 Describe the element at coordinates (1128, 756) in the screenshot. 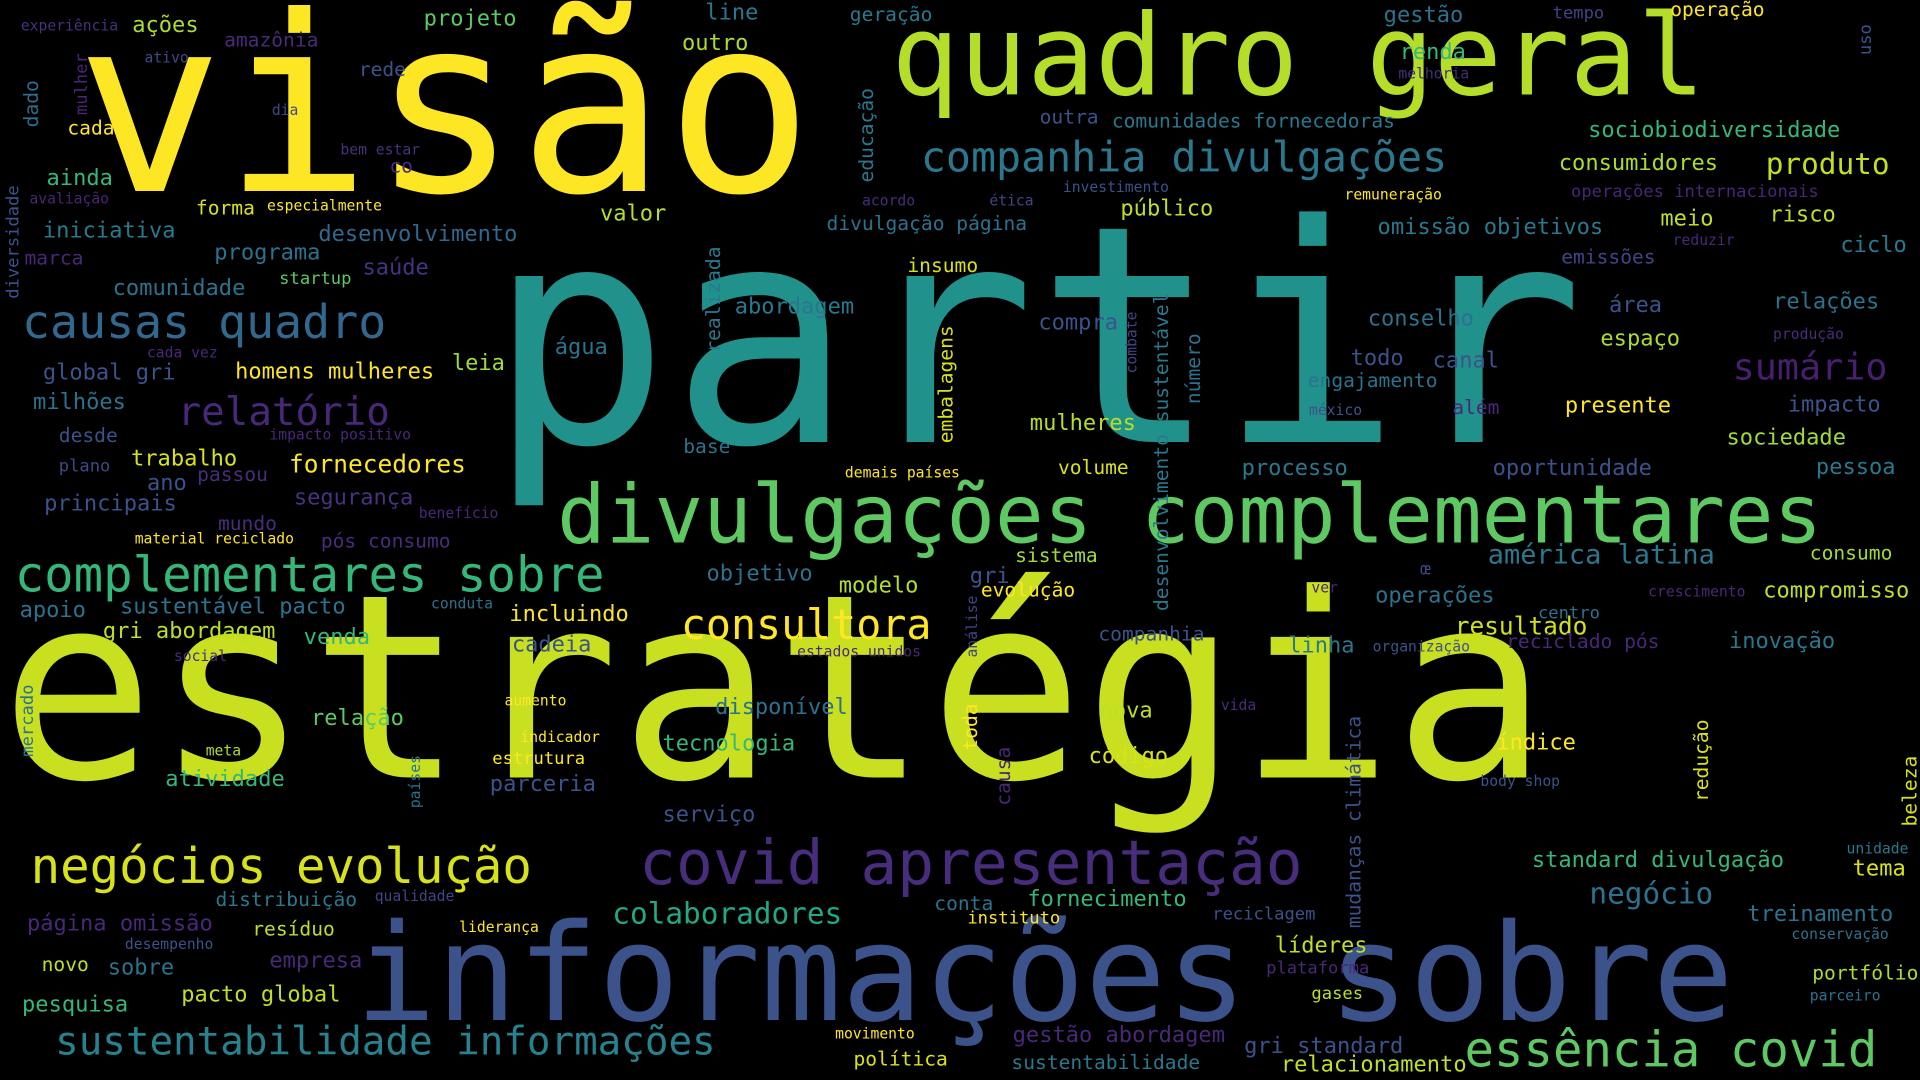

I see `word-codigo: código` at that location.